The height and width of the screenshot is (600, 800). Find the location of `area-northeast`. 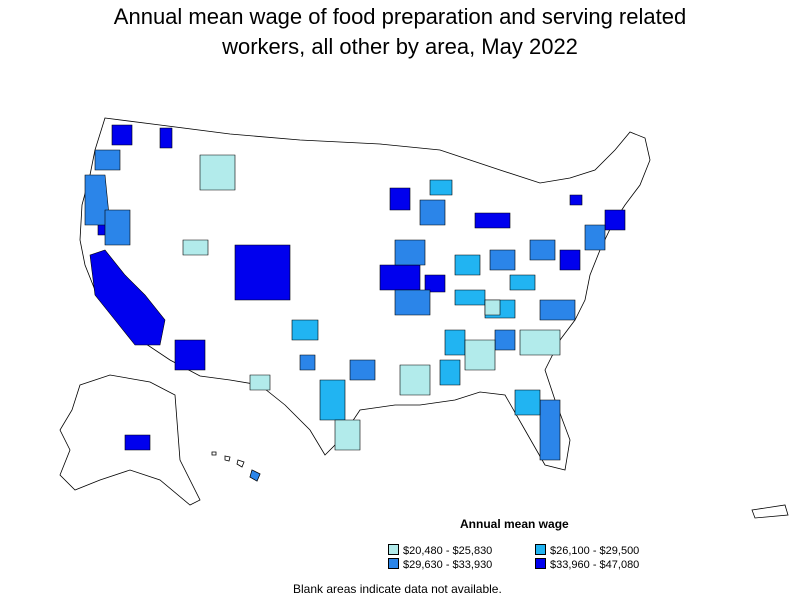

area-northeast is located at coordinates (570, 260).